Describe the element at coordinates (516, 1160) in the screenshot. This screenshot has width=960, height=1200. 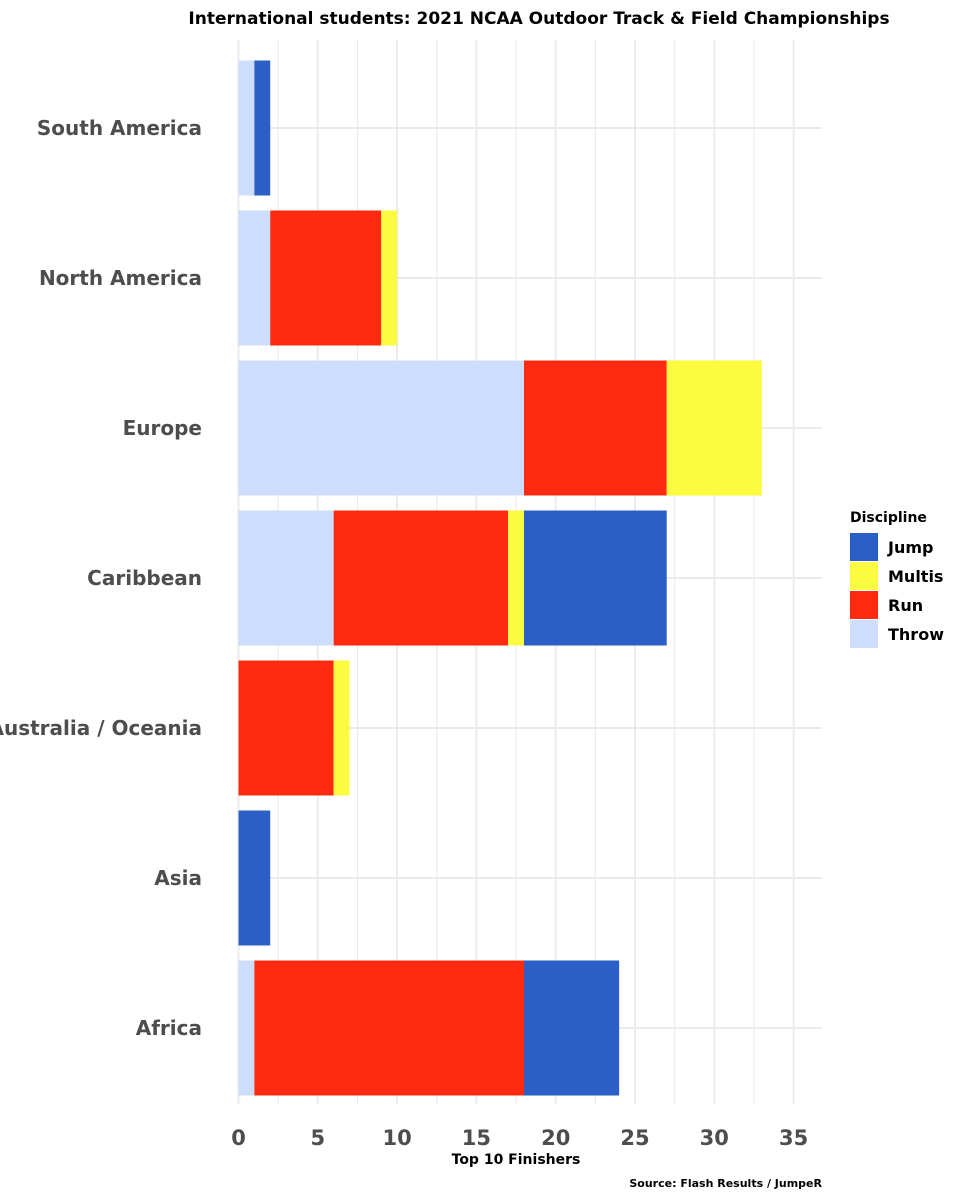
I see `x-axis-title: Top 10 Finishers` at that location.